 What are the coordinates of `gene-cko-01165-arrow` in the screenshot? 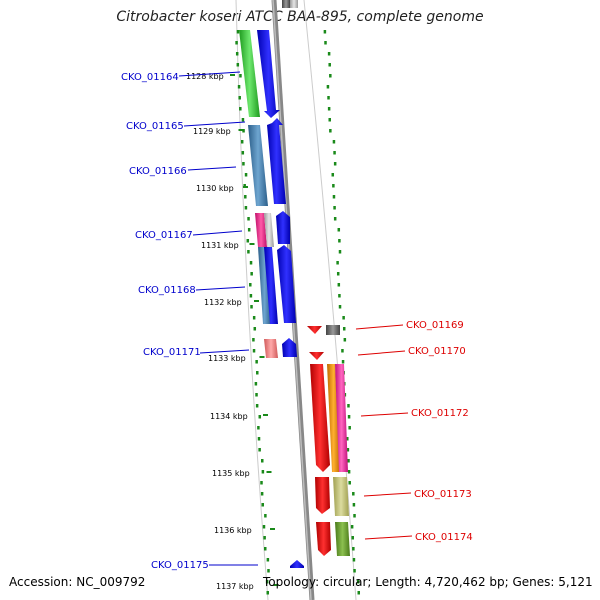 It's located at (276, 161).